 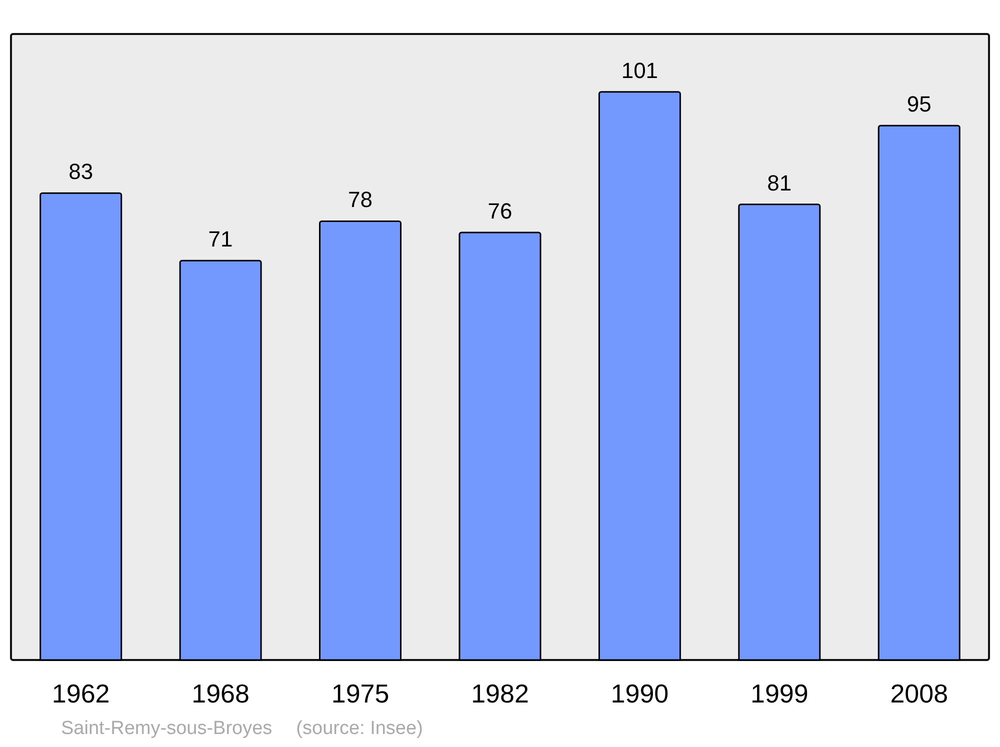 What do you see at coordinates (639, 693) in the screenshot?
I see `x-tick-label: 1990` at bounding box center [639, 693].